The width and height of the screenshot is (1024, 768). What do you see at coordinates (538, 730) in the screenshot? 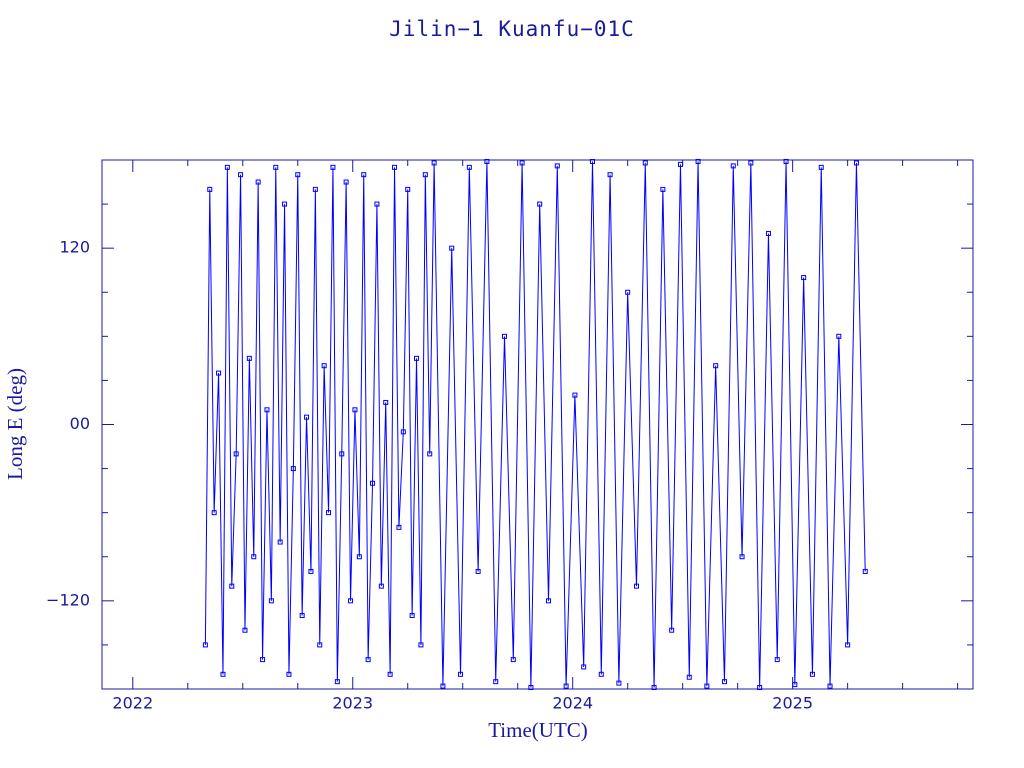
I see `x-axis-label: Time(UTC)` at bounding box center [538, 730].